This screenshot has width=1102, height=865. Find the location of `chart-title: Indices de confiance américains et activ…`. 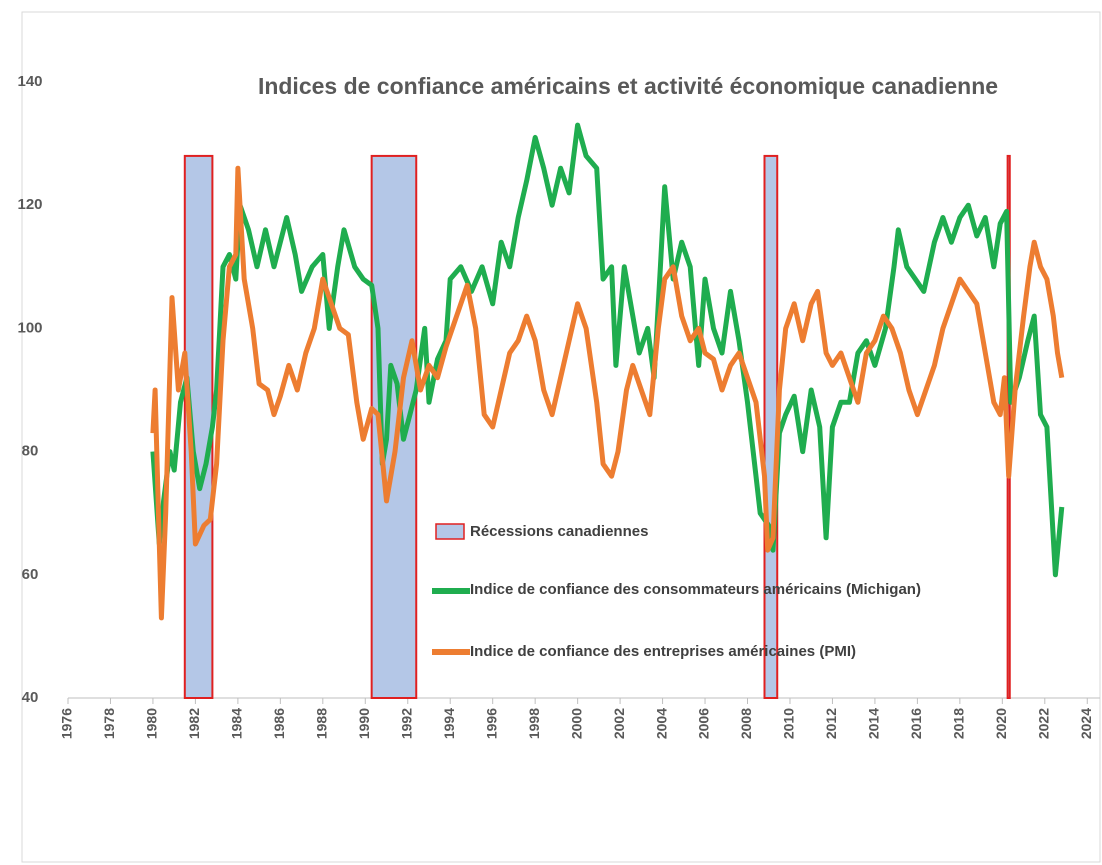

chart-title: Indices de confiance américains et activ… is located at coordinates (628, 86).